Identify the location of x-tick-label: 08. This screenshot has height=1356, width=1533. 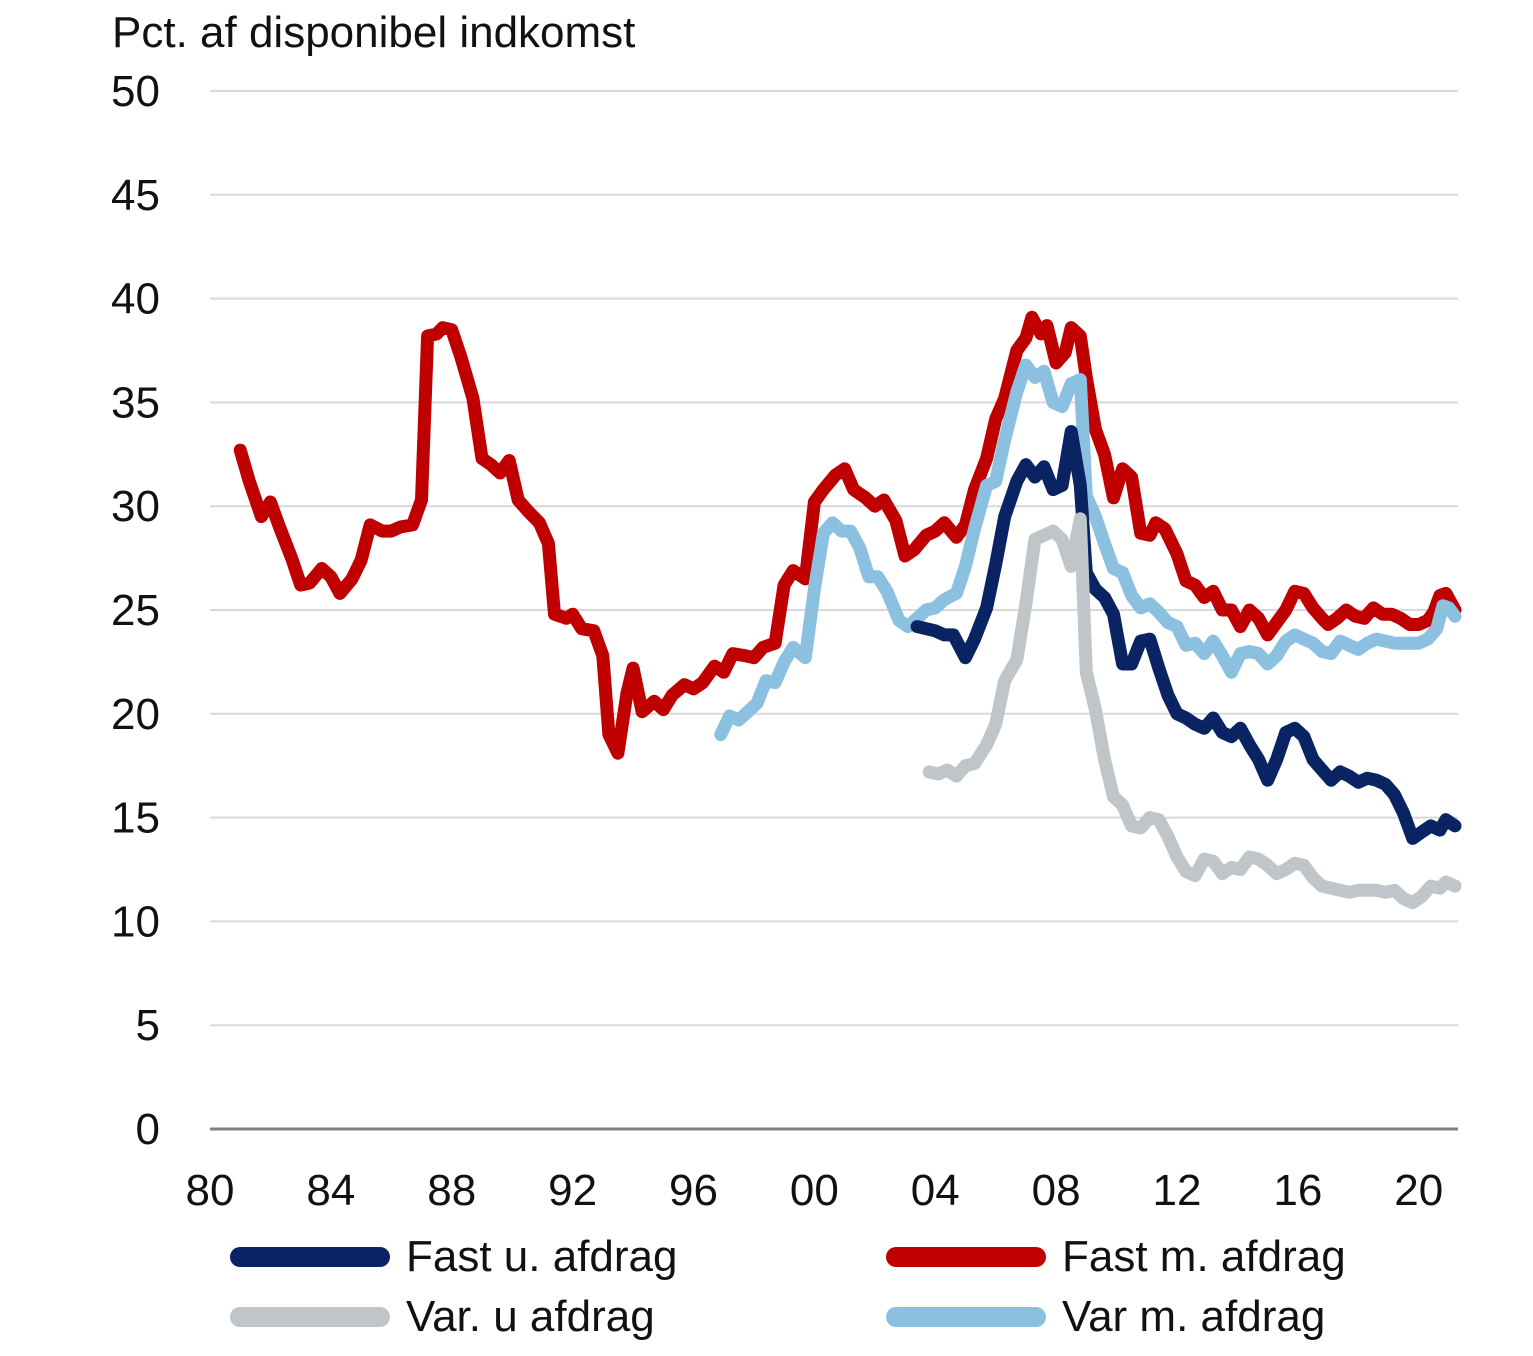
(1056, 1190).